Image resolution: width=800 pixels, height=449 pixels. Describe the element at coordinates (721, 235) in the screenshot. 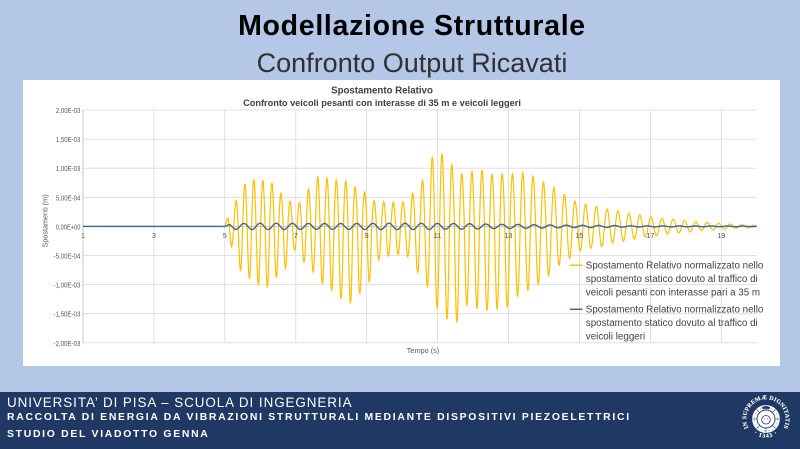

I see `svg-text: 19` at that location.